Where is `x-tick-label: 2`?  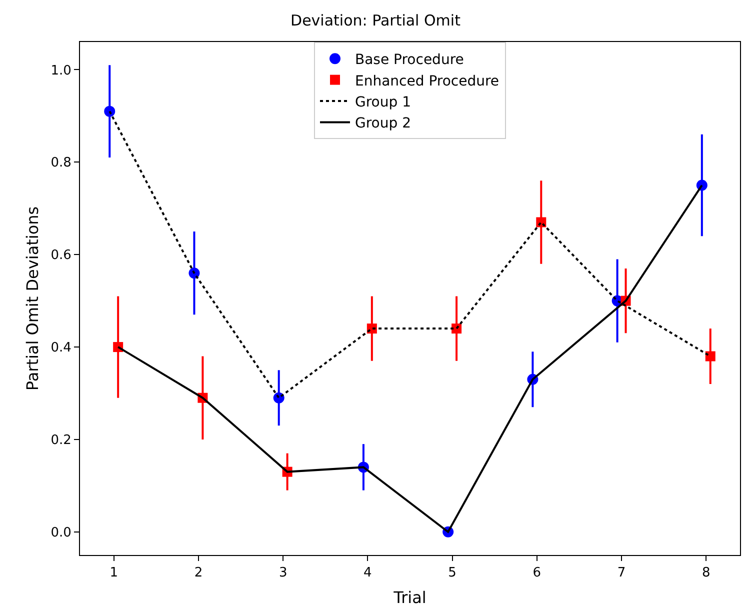
x-tick-label: 2 is located at coordinates (198, 573).